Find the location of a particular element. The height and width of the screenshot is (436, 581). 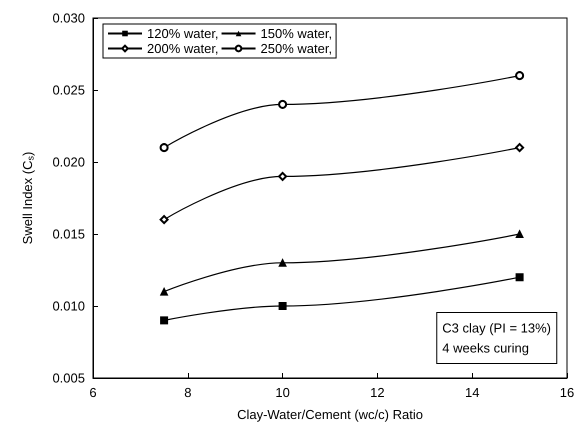

x-tick-label: 8 is located at coordinates (188, 392).